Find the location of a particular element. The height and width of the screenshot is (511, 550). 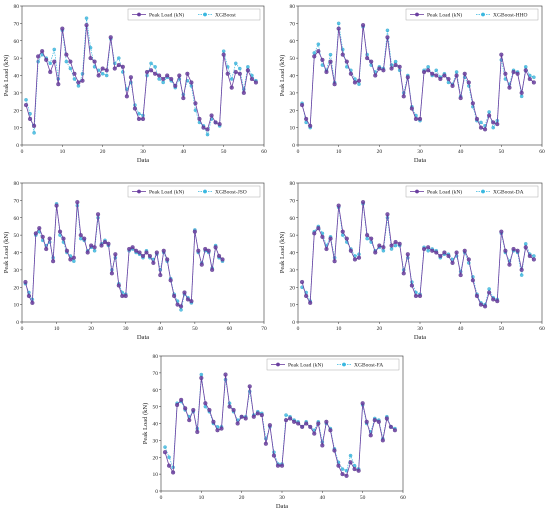

legend-box is located at coordinates (472, 14).